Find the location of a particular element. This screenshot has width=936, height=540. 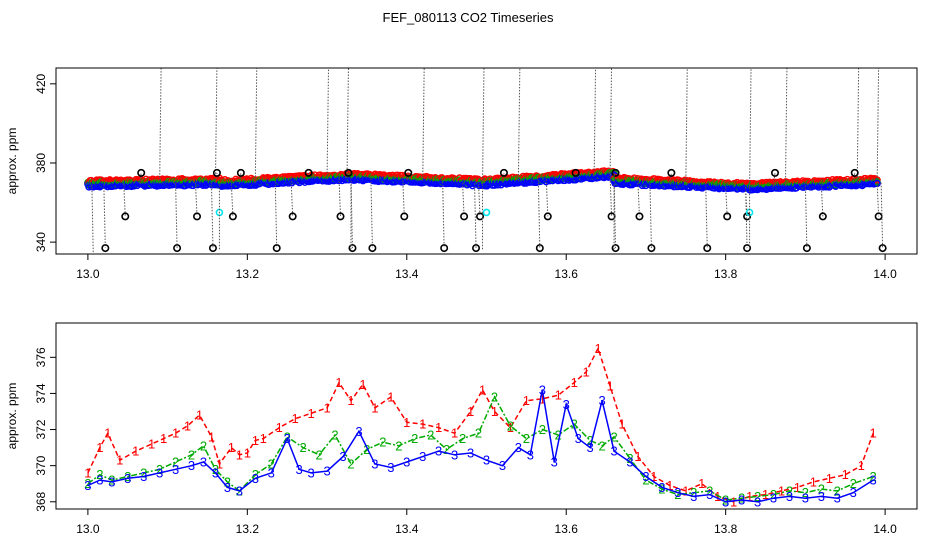

y-tick-label: 420 is located at coordinates (41, 83).